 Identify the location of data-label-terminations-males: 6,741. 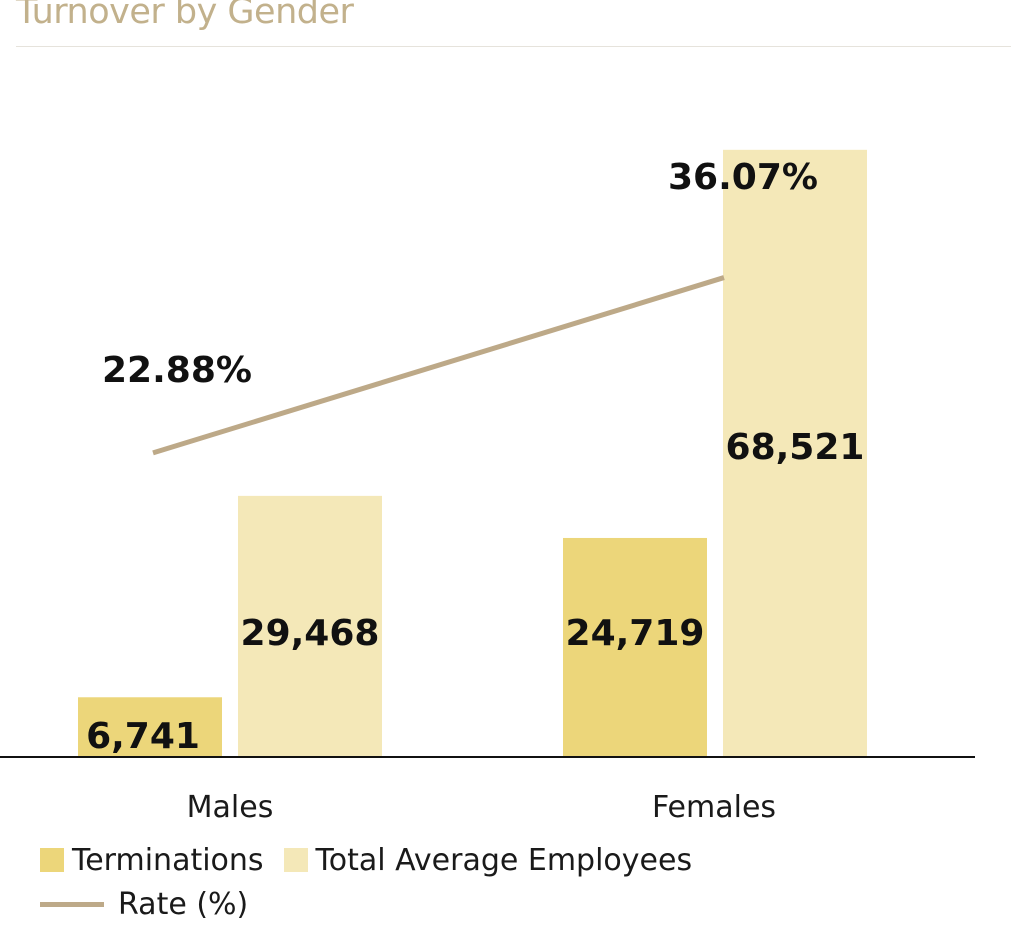
(143, 736).